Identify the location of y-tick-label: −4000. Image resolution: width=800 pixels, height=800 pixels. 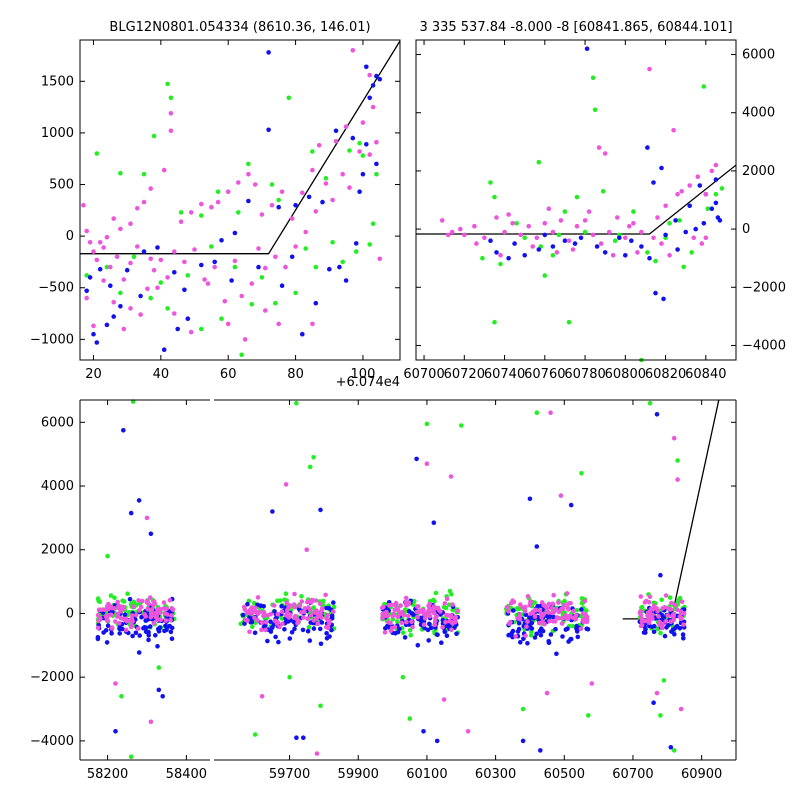
(764, 345).